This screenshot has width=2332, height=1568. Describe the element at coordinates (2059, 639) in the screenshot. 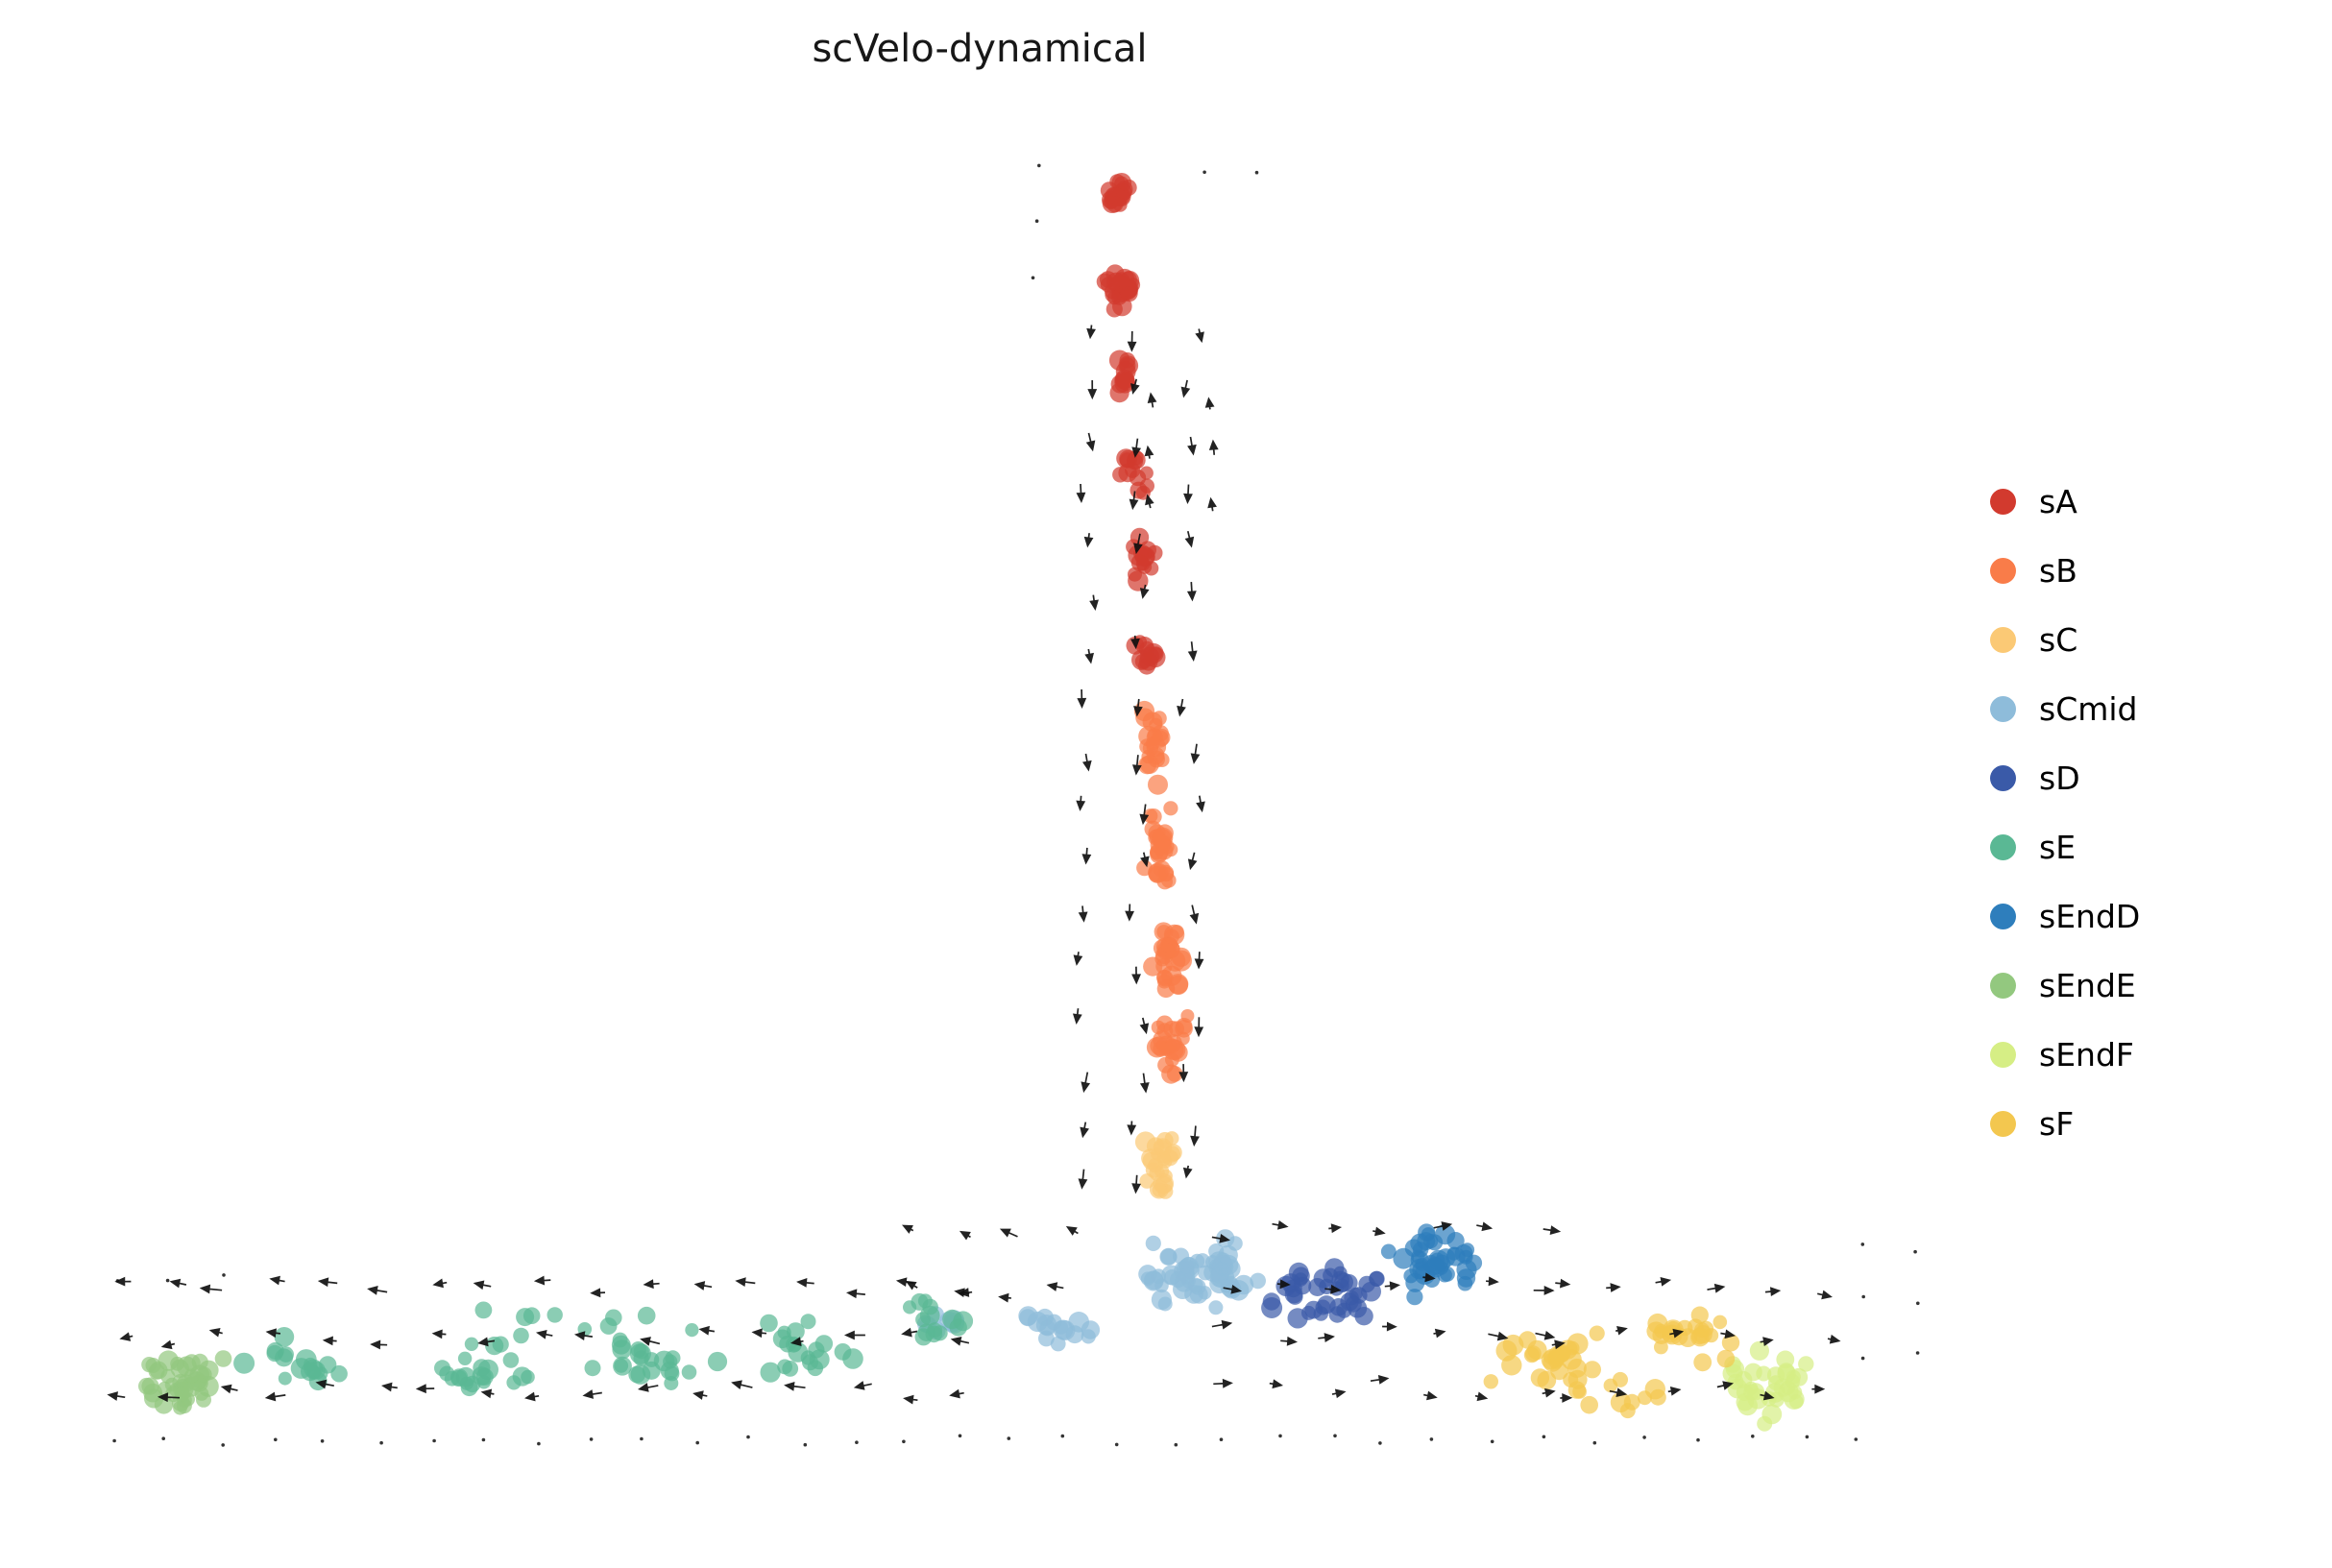

I see `legend-label: sC` at that location.